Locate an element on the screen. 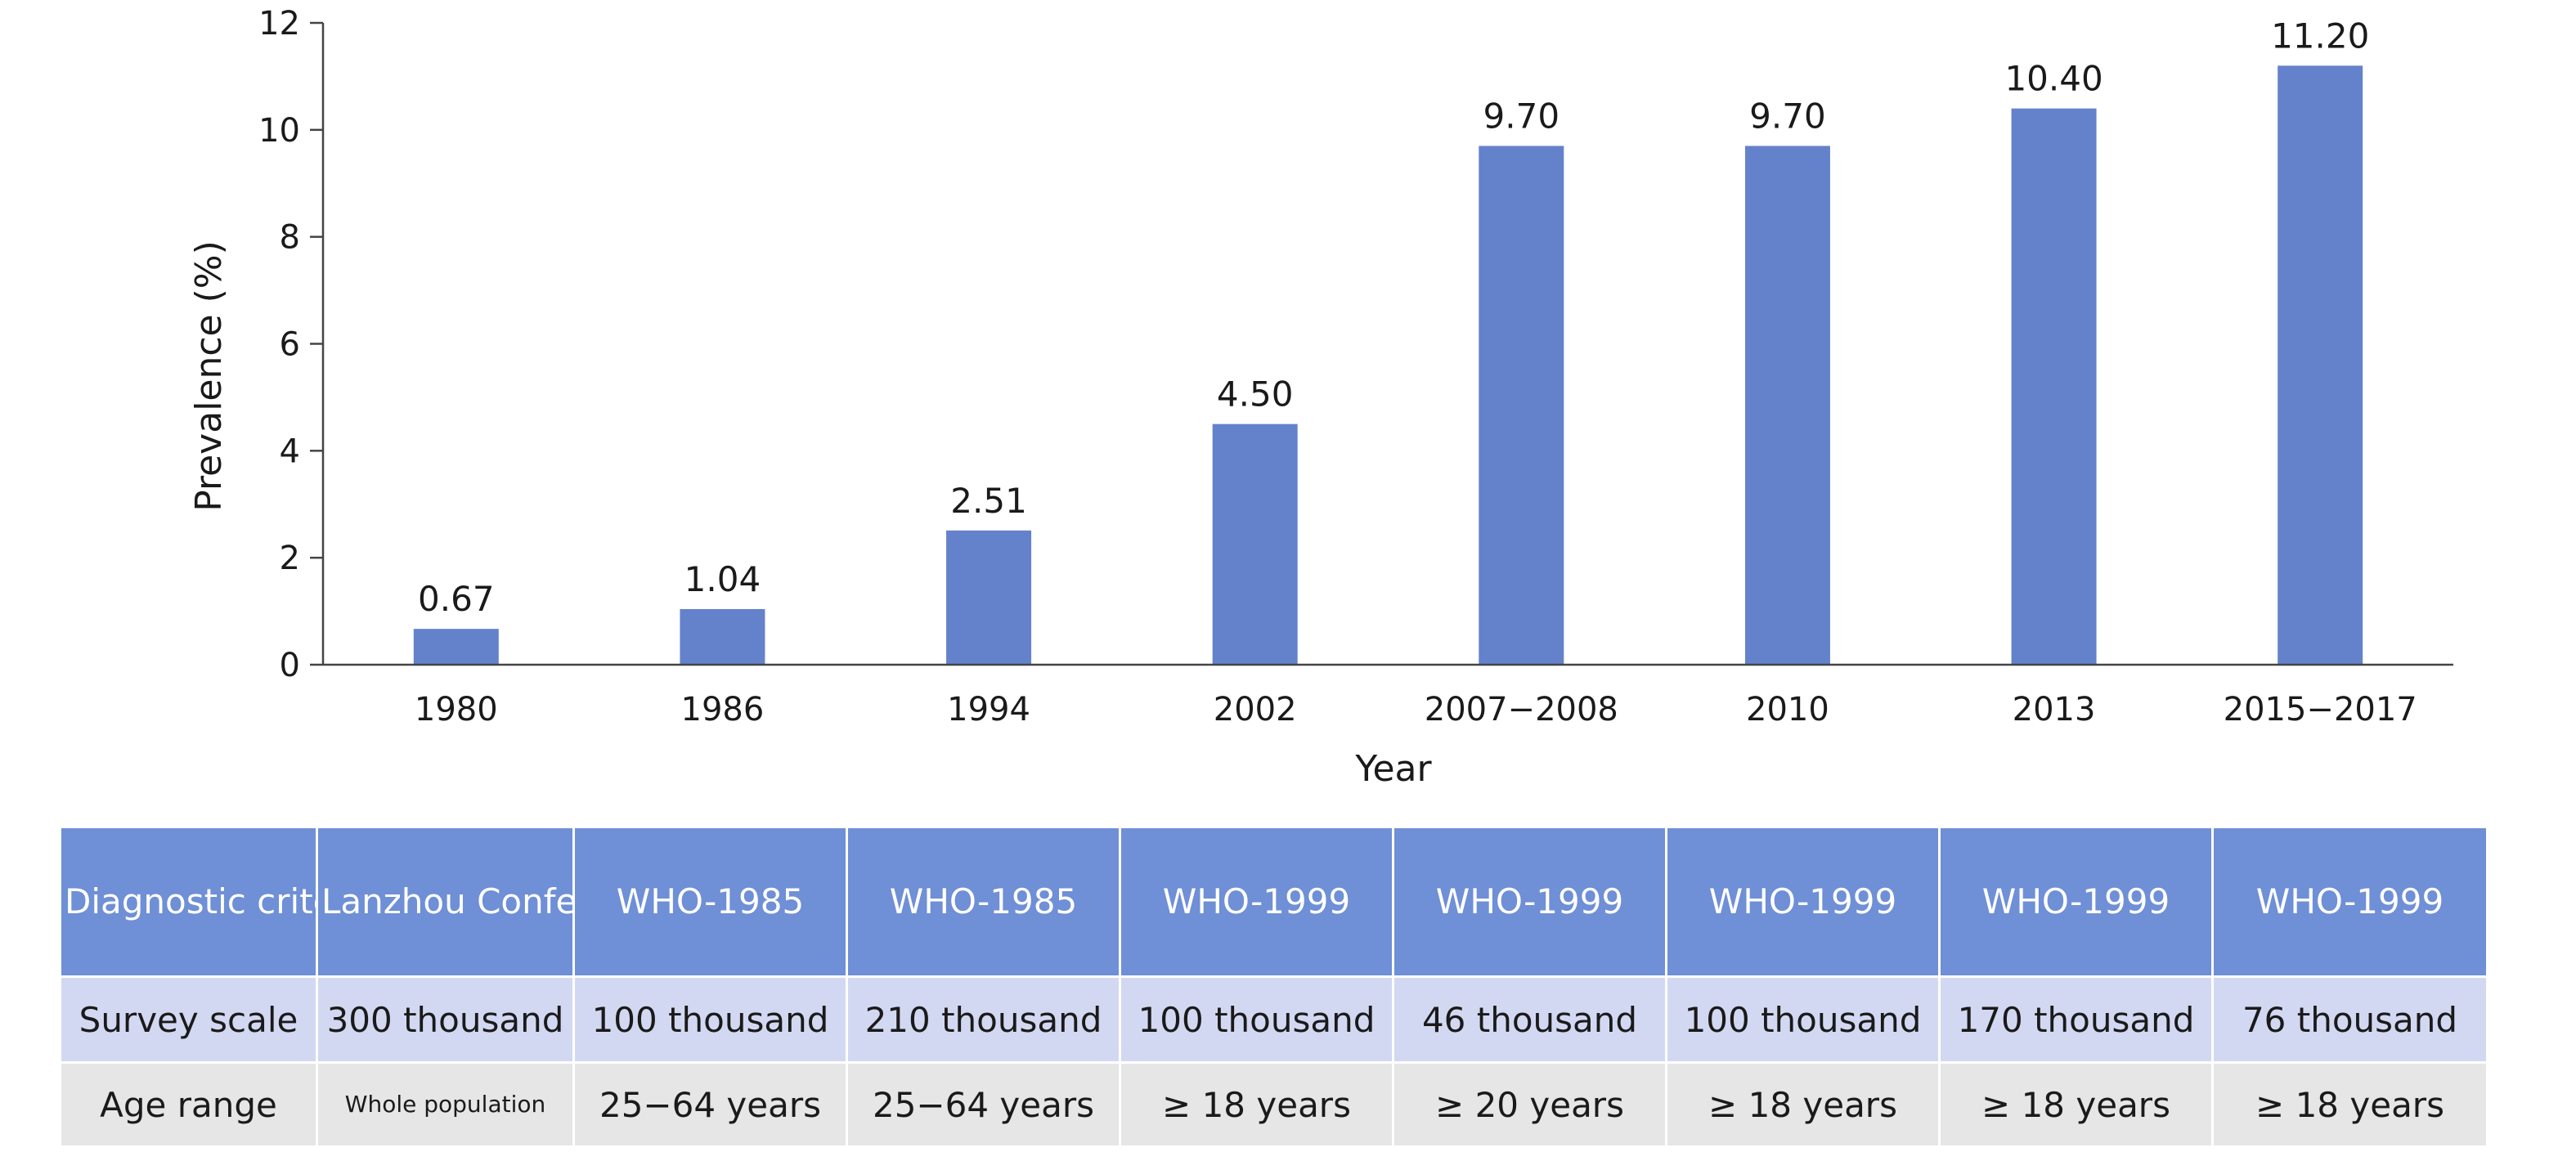 This screenshot has width=2576, height=1152. data-label: 2.51 is located at coordinates (989, 501).